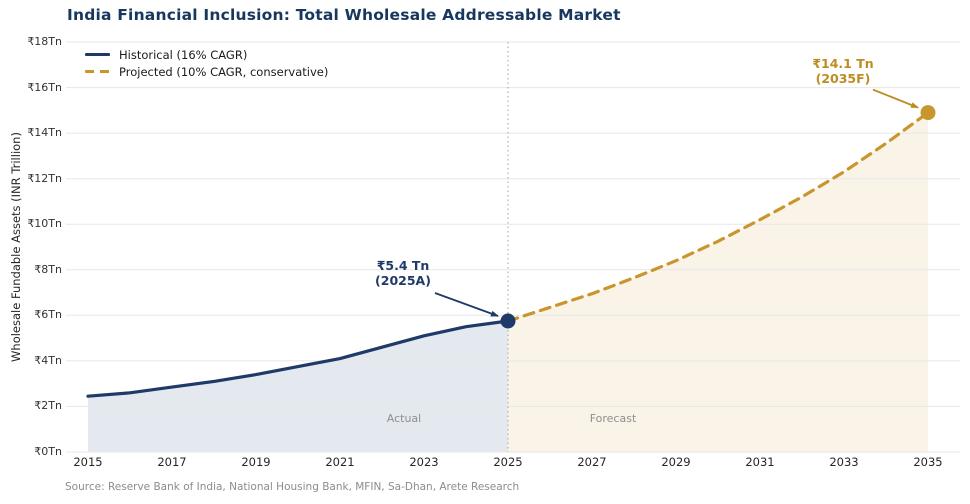 The width and height of the screenshot is (970, 504). I want to click on x-tick-label: 2035, so click(928, 462).